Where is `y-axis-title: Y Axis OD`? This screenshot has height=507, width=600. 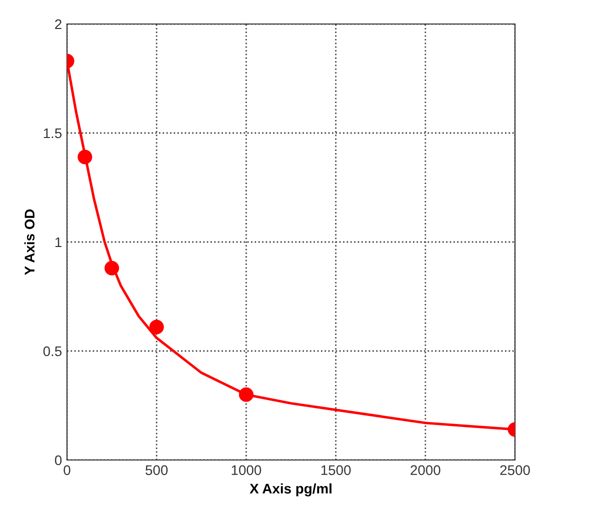
y-axis-title: Y Axis OD is located at coordinates (29, 242).